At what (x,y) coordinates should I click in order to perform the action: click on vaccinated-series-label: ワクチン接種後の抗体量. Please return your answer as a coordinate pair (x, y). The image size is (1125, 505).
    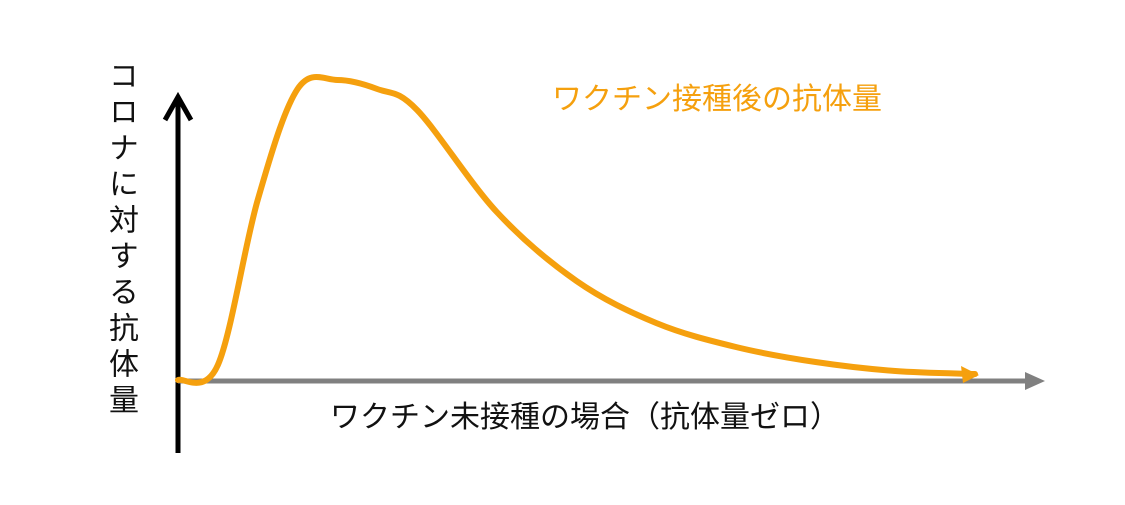
    Looking at the image, I should click on (717, 99).